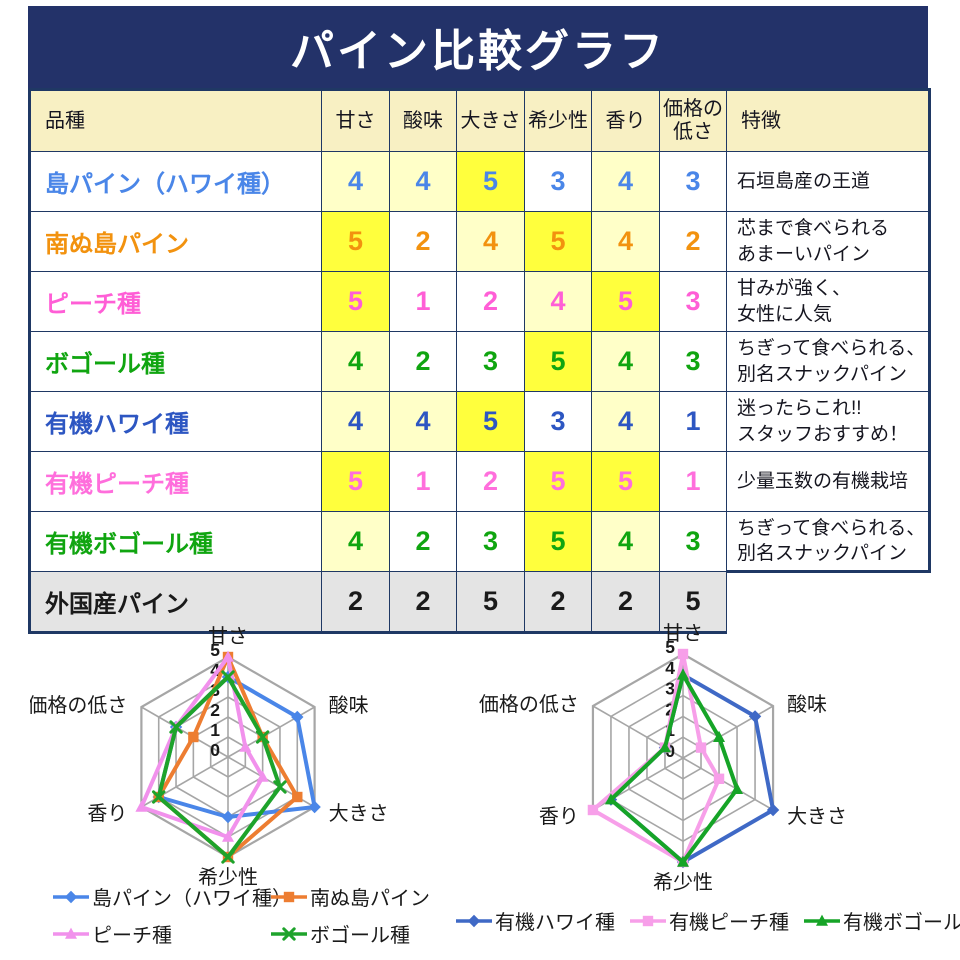 The width and height of the screenshot is (960, 960). I want to click on legend-item: 有機ハワイ種, so click(535, 920).